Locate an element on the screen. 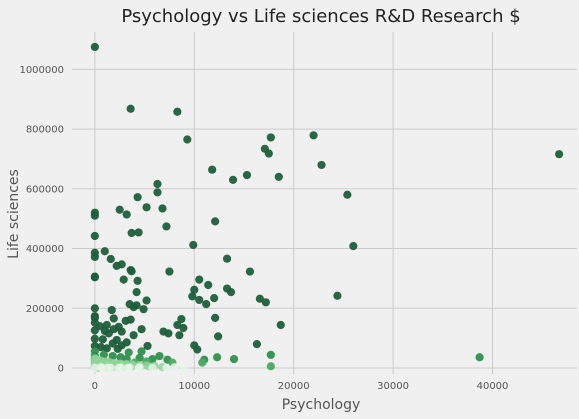 The width and height of the screenshot is (579, 419). x-axis-label: Psychology is located at coordinates (321, 405).